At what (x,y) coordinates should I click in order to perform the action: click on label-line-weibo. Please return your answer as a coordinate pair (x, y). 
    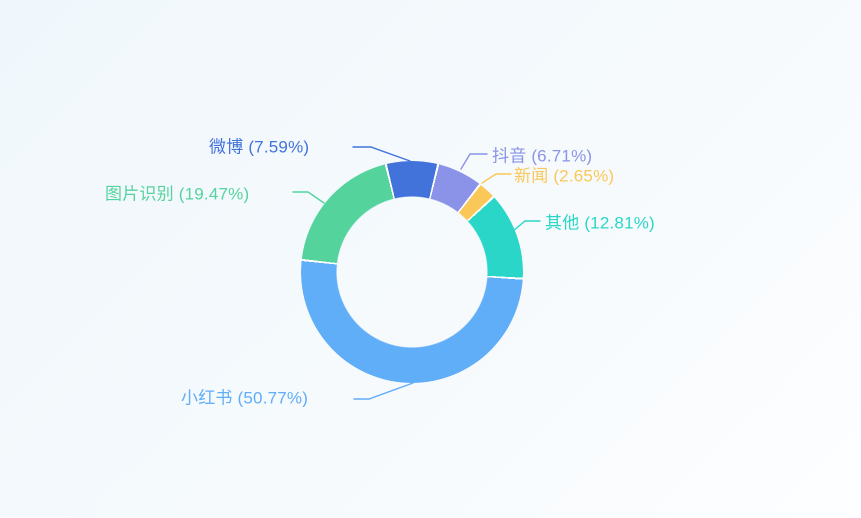
    Looking at the image, I should click on (381, 154).